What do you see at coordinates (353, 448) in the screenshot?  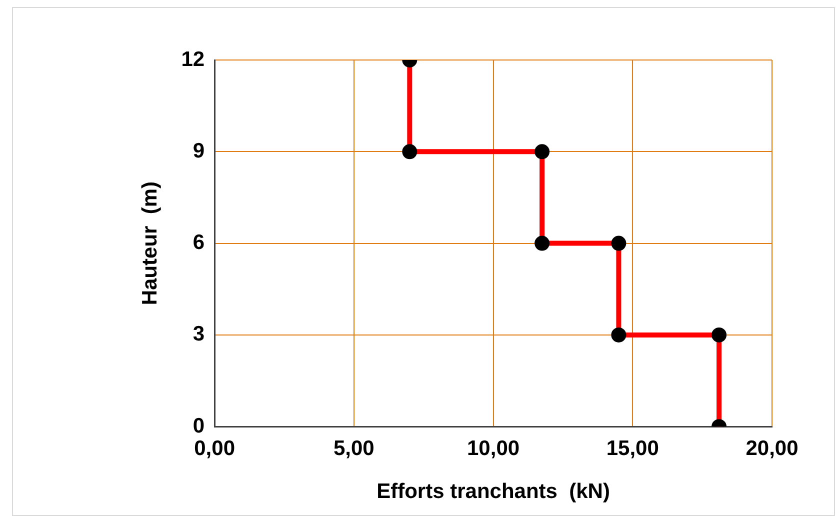 I see `x-tick-label: 5,00` at bounding box center [353, 448].